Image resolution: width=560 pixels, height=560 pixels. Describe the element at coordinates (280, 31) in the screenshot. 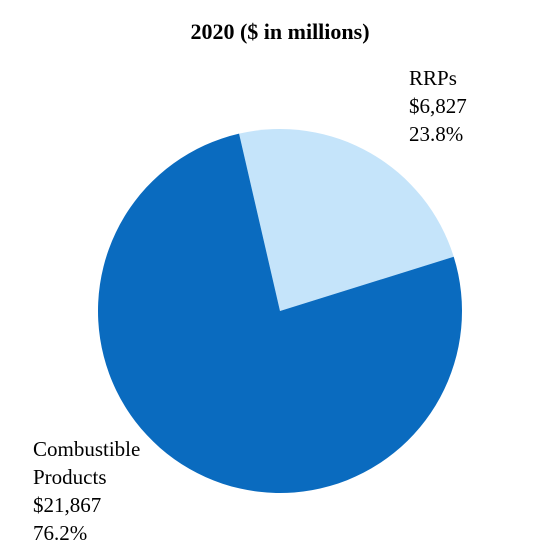

I see `chart-title: 2020 ($ in millions)` at that location.